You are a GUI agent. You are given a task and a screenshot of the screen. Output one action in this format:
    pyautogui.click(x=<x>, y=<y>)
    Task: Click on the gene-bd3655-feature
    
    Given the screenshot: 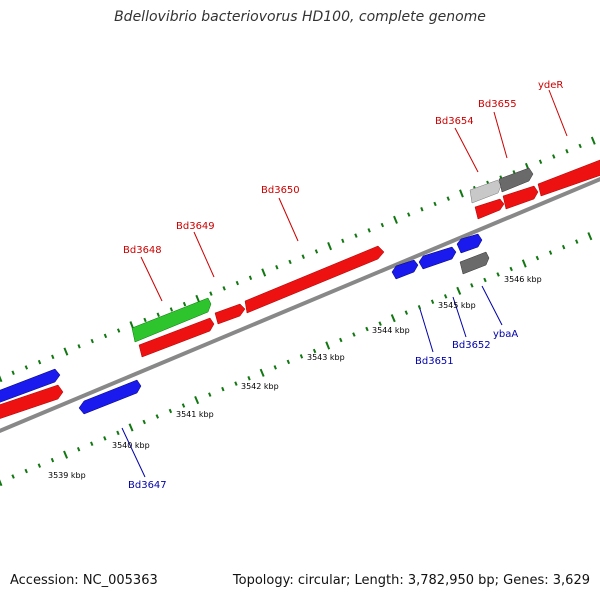 What is the action you would take?
    pyautogui.click(x=520, y=197)
    